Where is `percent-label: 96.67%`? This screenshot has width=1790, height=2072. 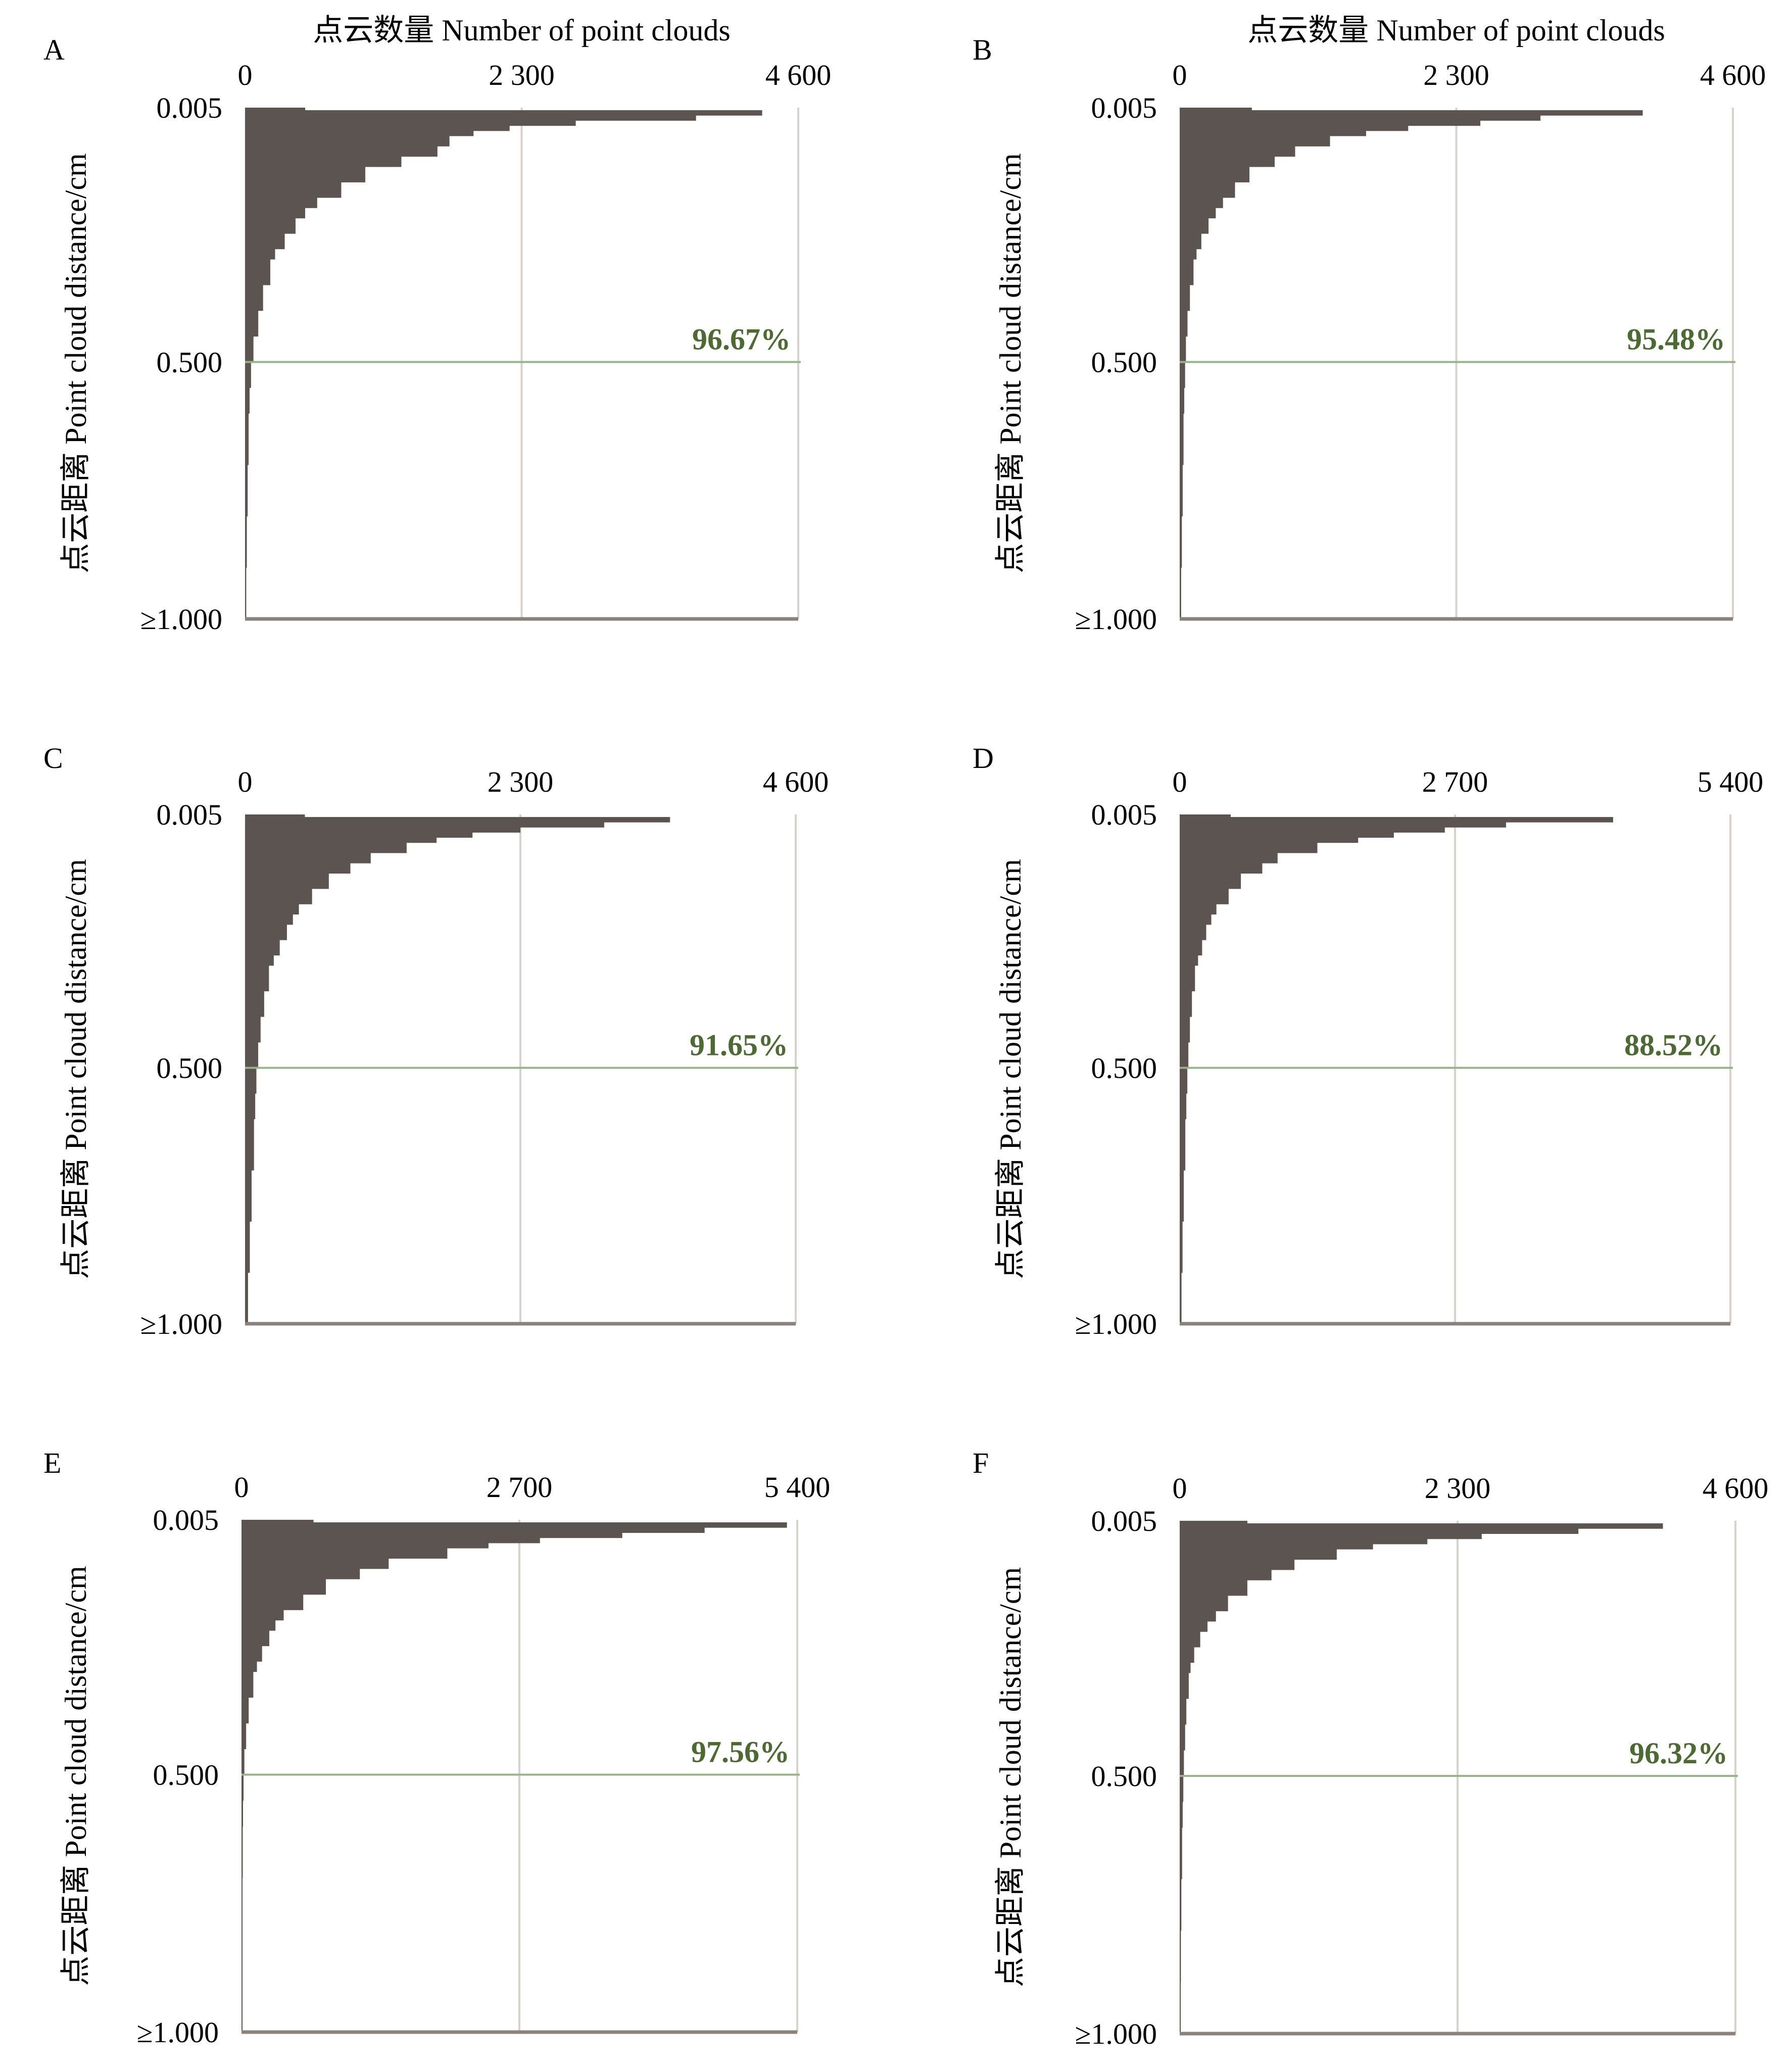 percent-label: 96.67% is located at coordinates (741, 339).